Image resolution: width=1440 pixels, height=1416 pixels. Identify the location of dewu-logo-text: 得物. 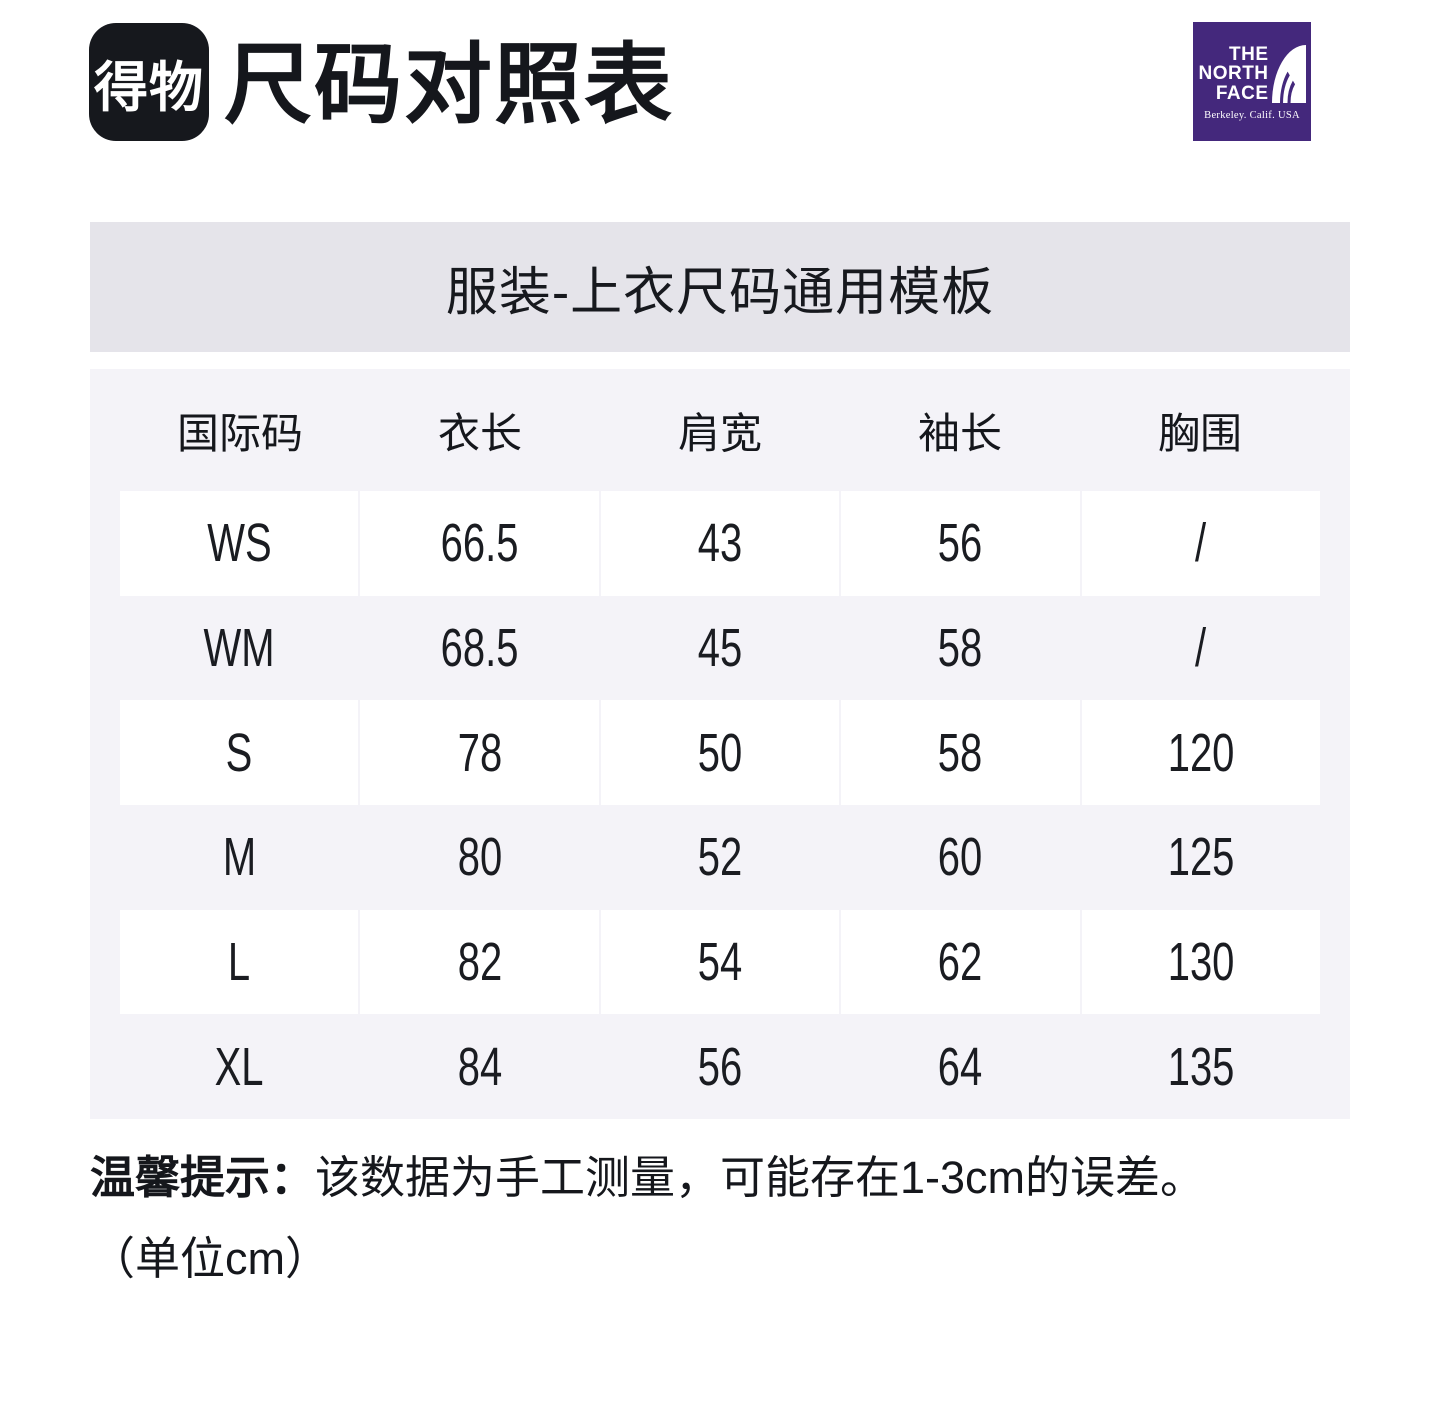
(149, 87).